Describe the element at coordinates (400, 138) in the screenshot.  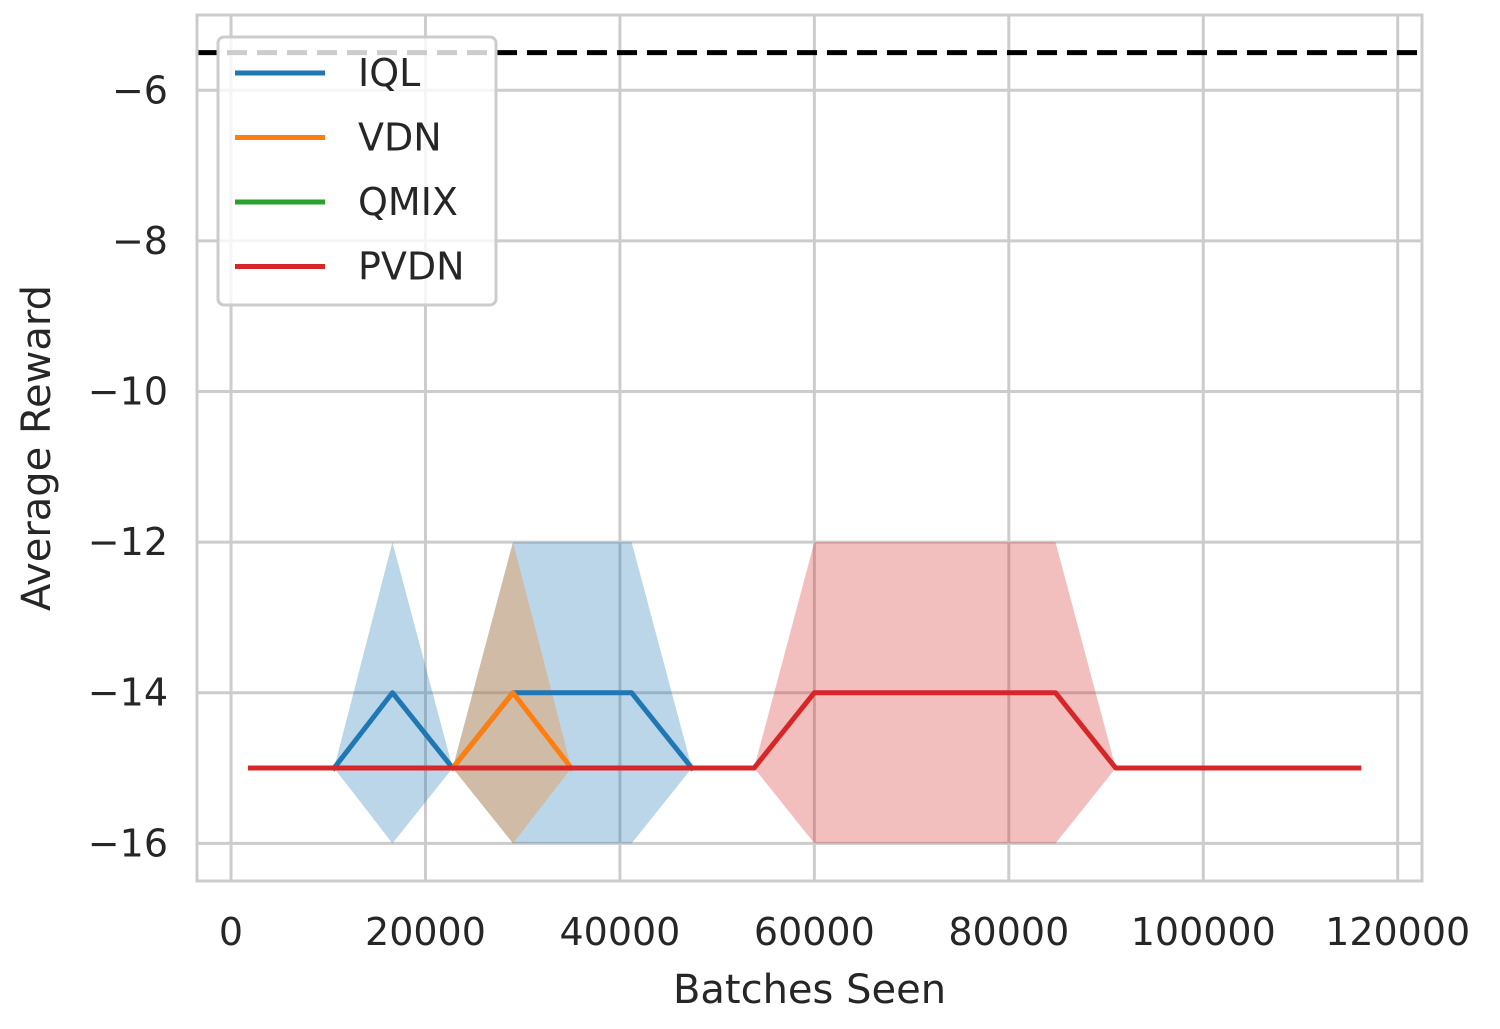
I see `legend-label-vdn: VDN` at that location.